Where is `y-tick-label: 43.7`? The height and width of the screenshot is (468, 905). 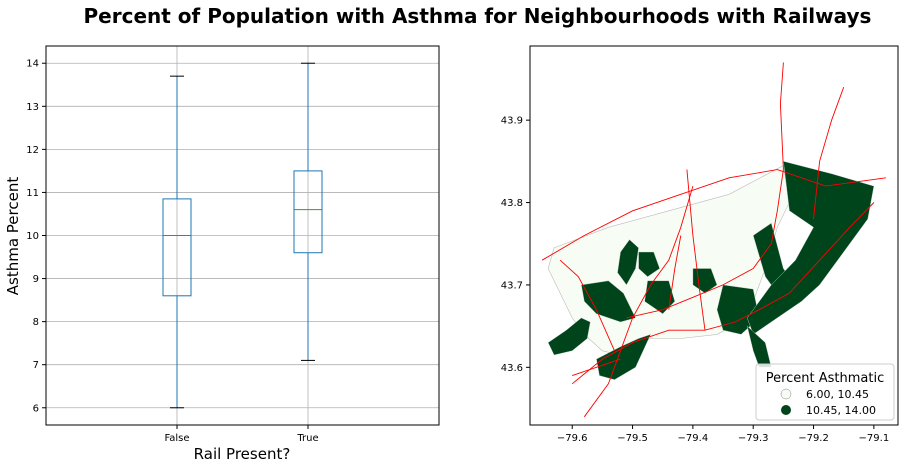
y-tick-label: 43.7 is located at coordinates (512, 285).